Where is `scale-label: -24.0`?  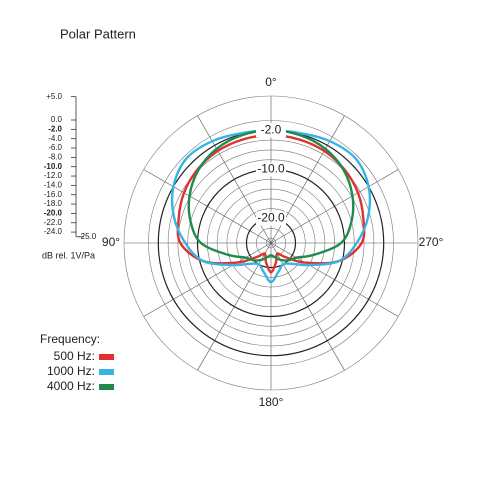
scale-label: -24.0 is located at coordinates (53, 231).